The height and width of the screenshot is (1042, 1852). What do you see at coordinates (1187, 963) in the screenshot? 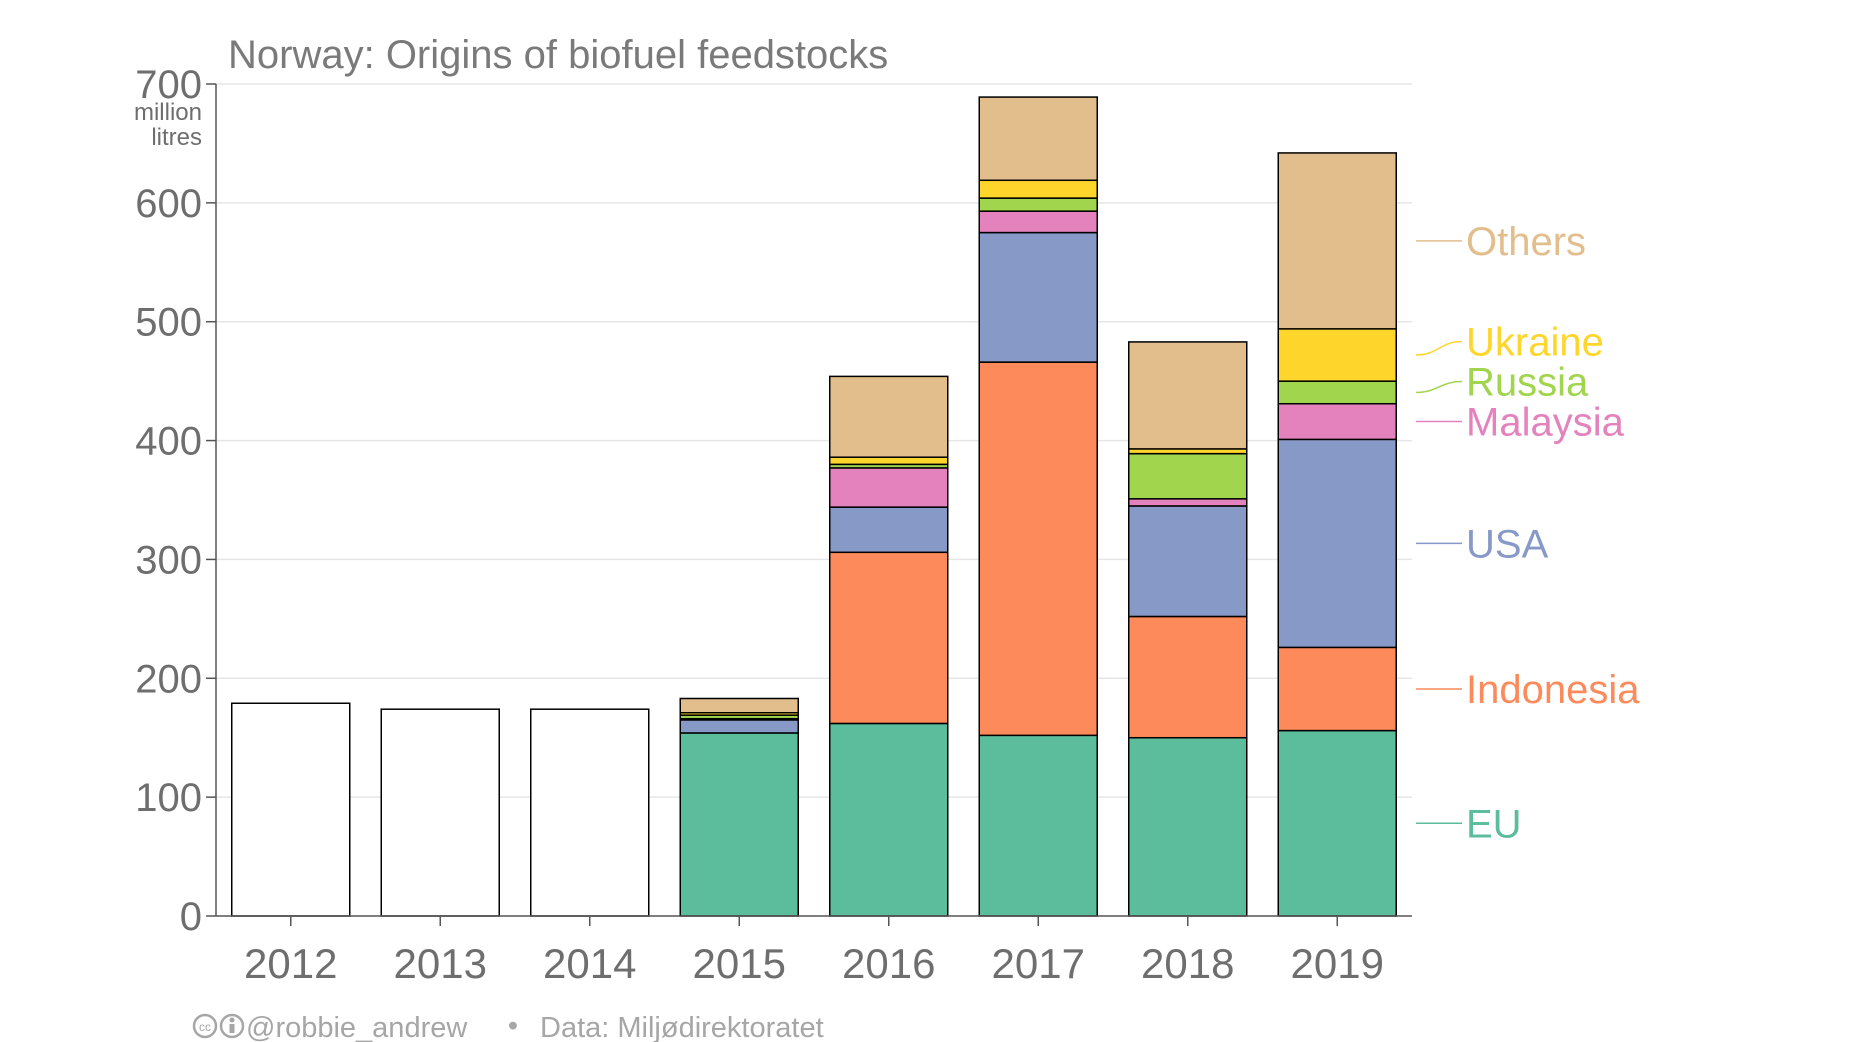
I see `x-tick-label: 2018` at bounding box center [1187, 963].